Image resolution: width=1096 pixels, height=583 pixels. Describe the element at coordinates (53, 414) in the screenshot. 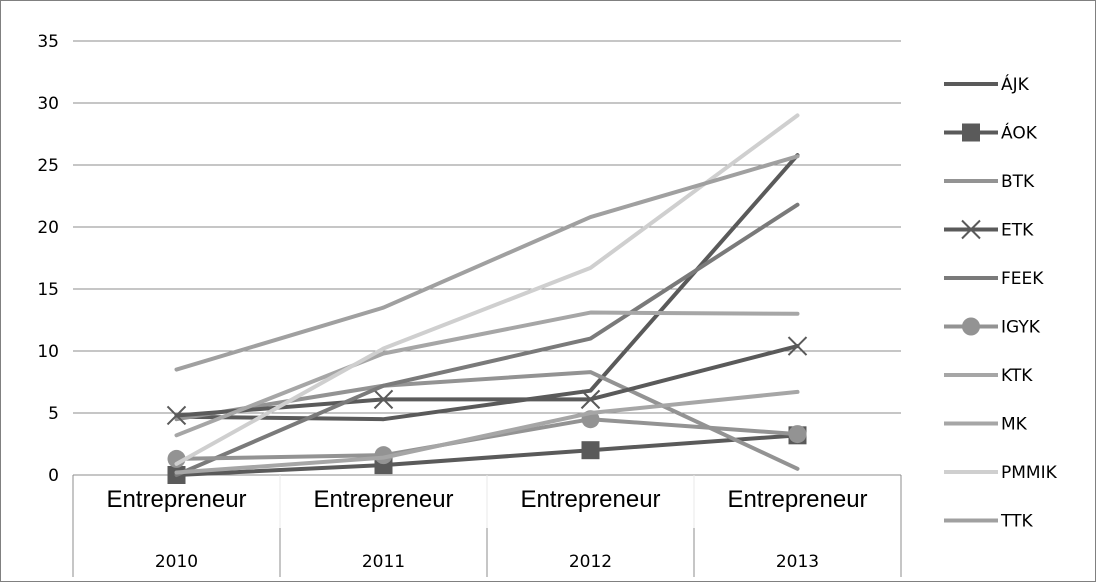

I see `y-tick-label: 5` at that location.